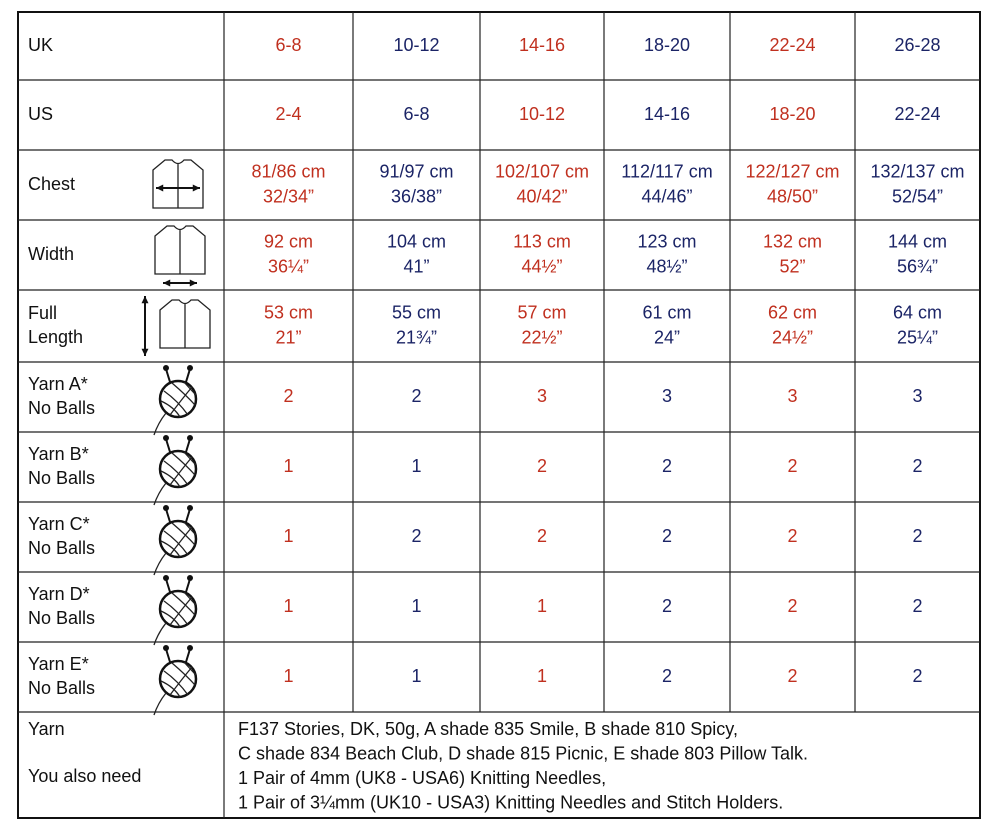 The height and width of the screenshot is (828, 1000). I want to click on row-label: UK, so click(40, 45).